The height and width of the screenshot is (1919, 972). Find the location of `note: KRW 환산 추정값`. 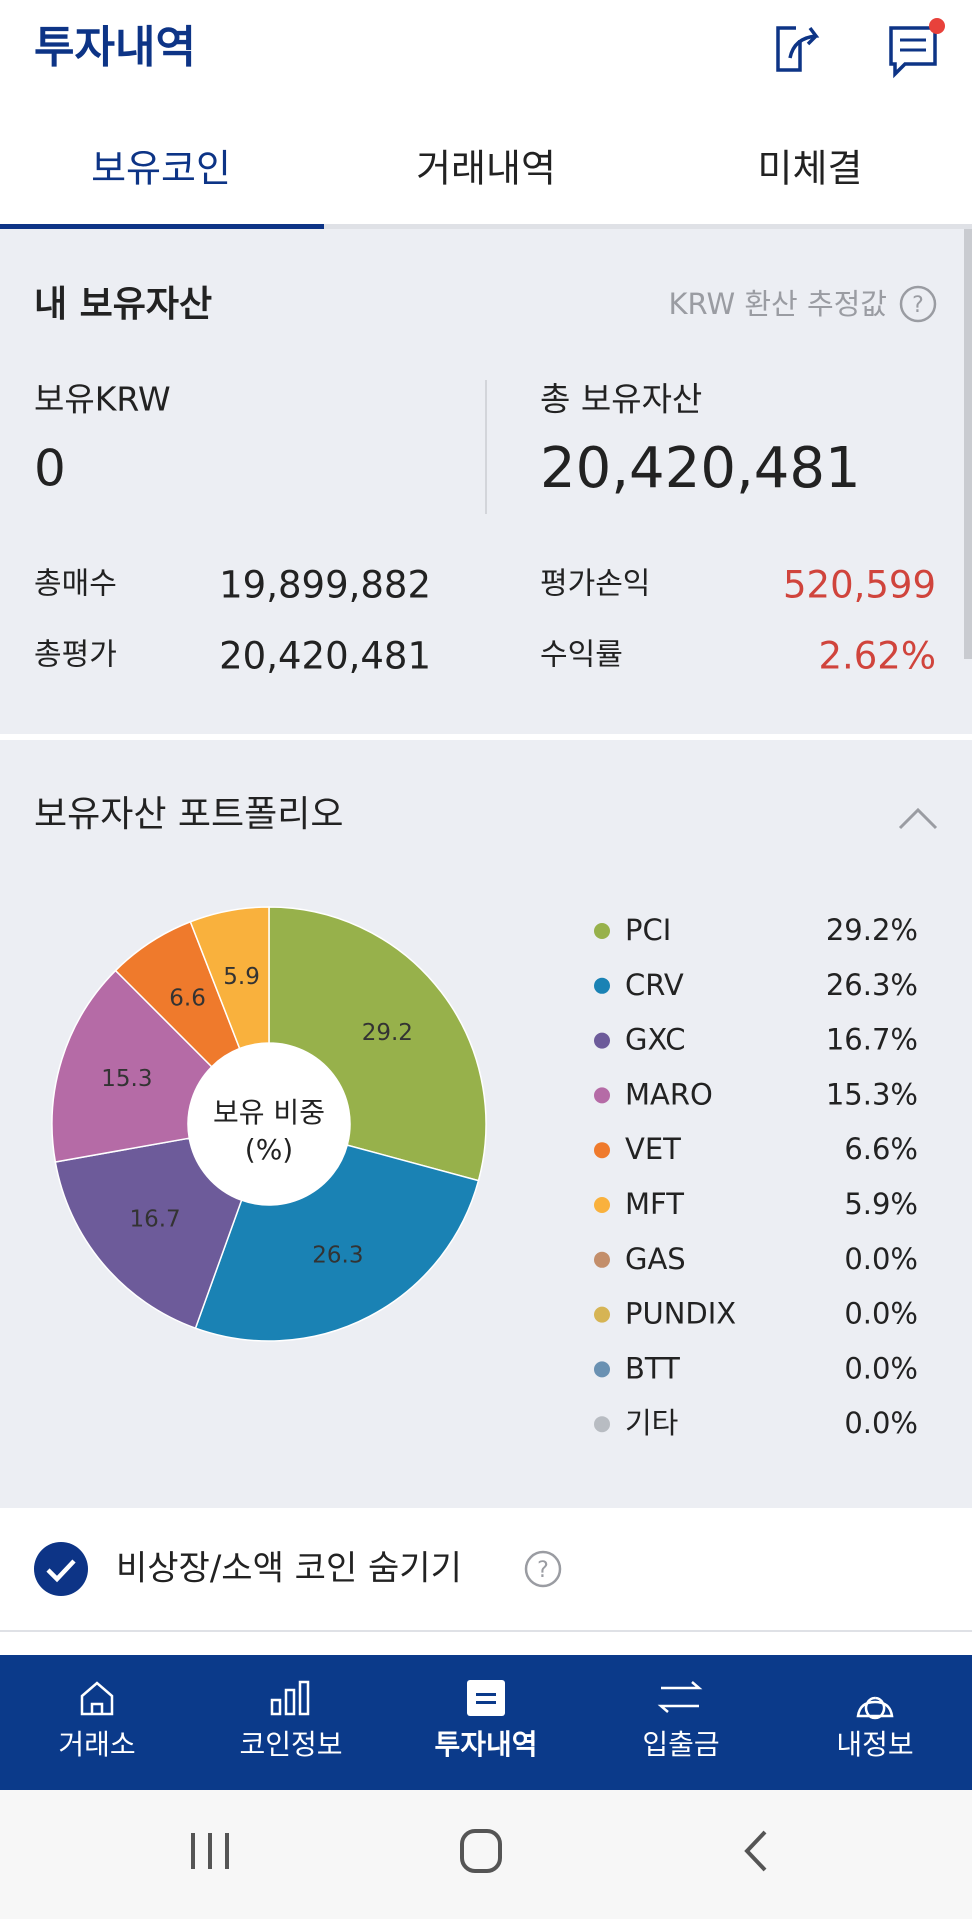

note: KRW 환산 추정값 is located at coordinates (777, 304).